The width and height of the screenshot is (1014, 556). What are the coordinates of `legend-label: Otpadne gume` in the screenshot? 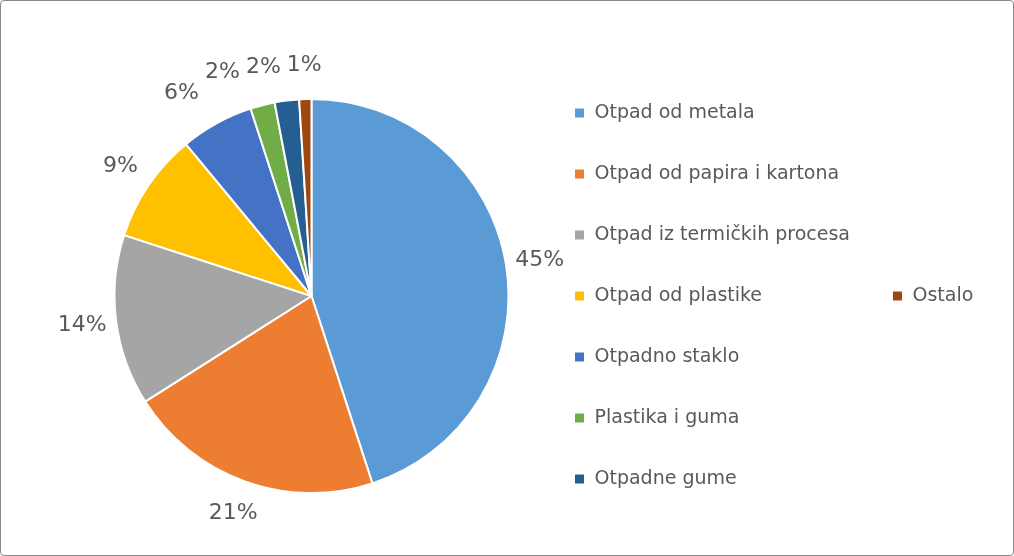 It's located at (665, 476).